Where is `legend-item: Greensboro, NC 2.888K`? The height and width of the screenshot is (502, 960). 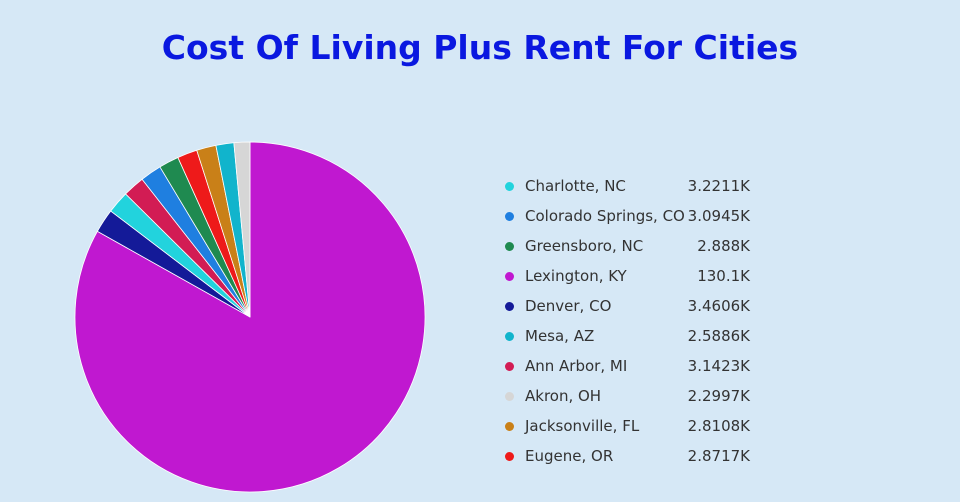
legend-item: Greensboro, NC 2.888K is located at coordinates (635, 251).